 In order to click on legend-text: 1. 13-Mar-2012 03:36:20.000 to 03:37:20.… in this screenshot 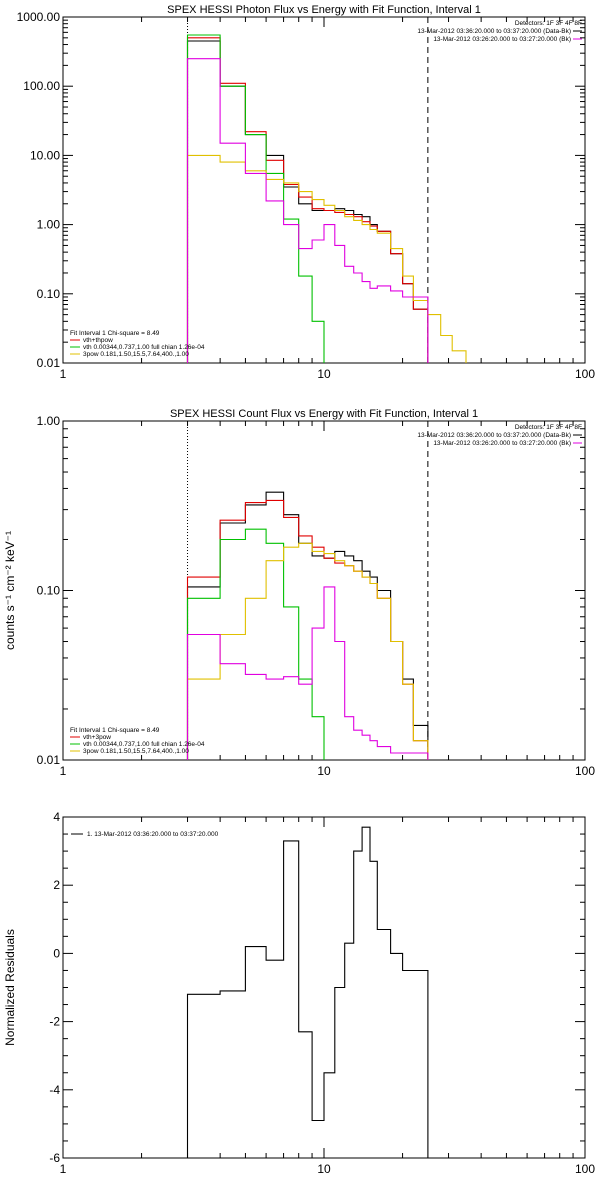, I will do `click(153, 834)`.